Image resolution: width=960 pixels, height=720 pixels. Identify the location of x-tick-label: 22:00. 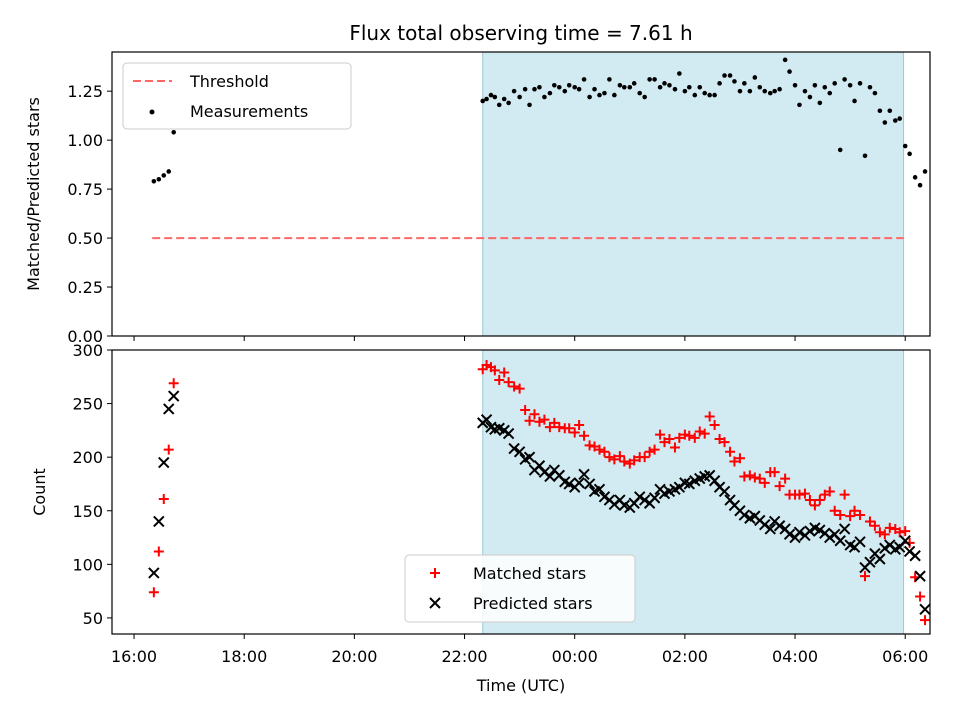
(464, 656).